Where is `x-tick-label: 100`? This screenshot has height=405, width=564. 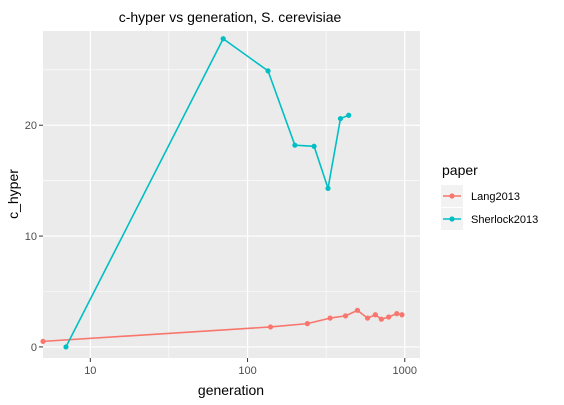
x-tick-label: 100 is located at coordinates (247, 371).